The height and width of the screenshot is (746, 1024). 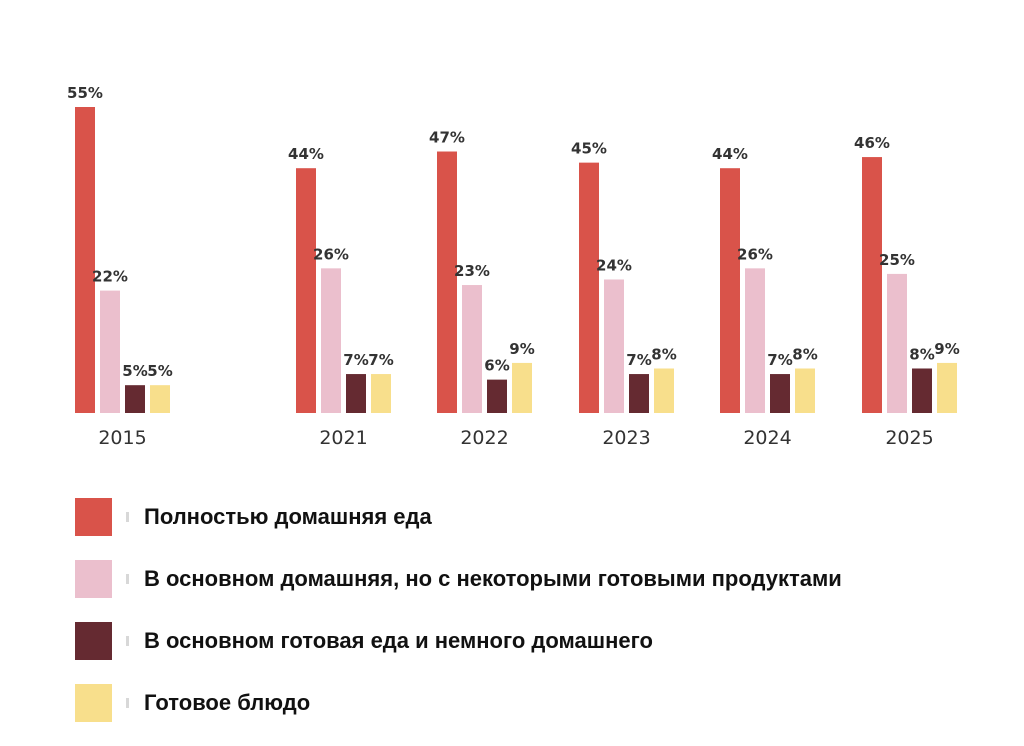 I want to click on data-label-2015-series-4: 5%, so click(x=159, y=371).